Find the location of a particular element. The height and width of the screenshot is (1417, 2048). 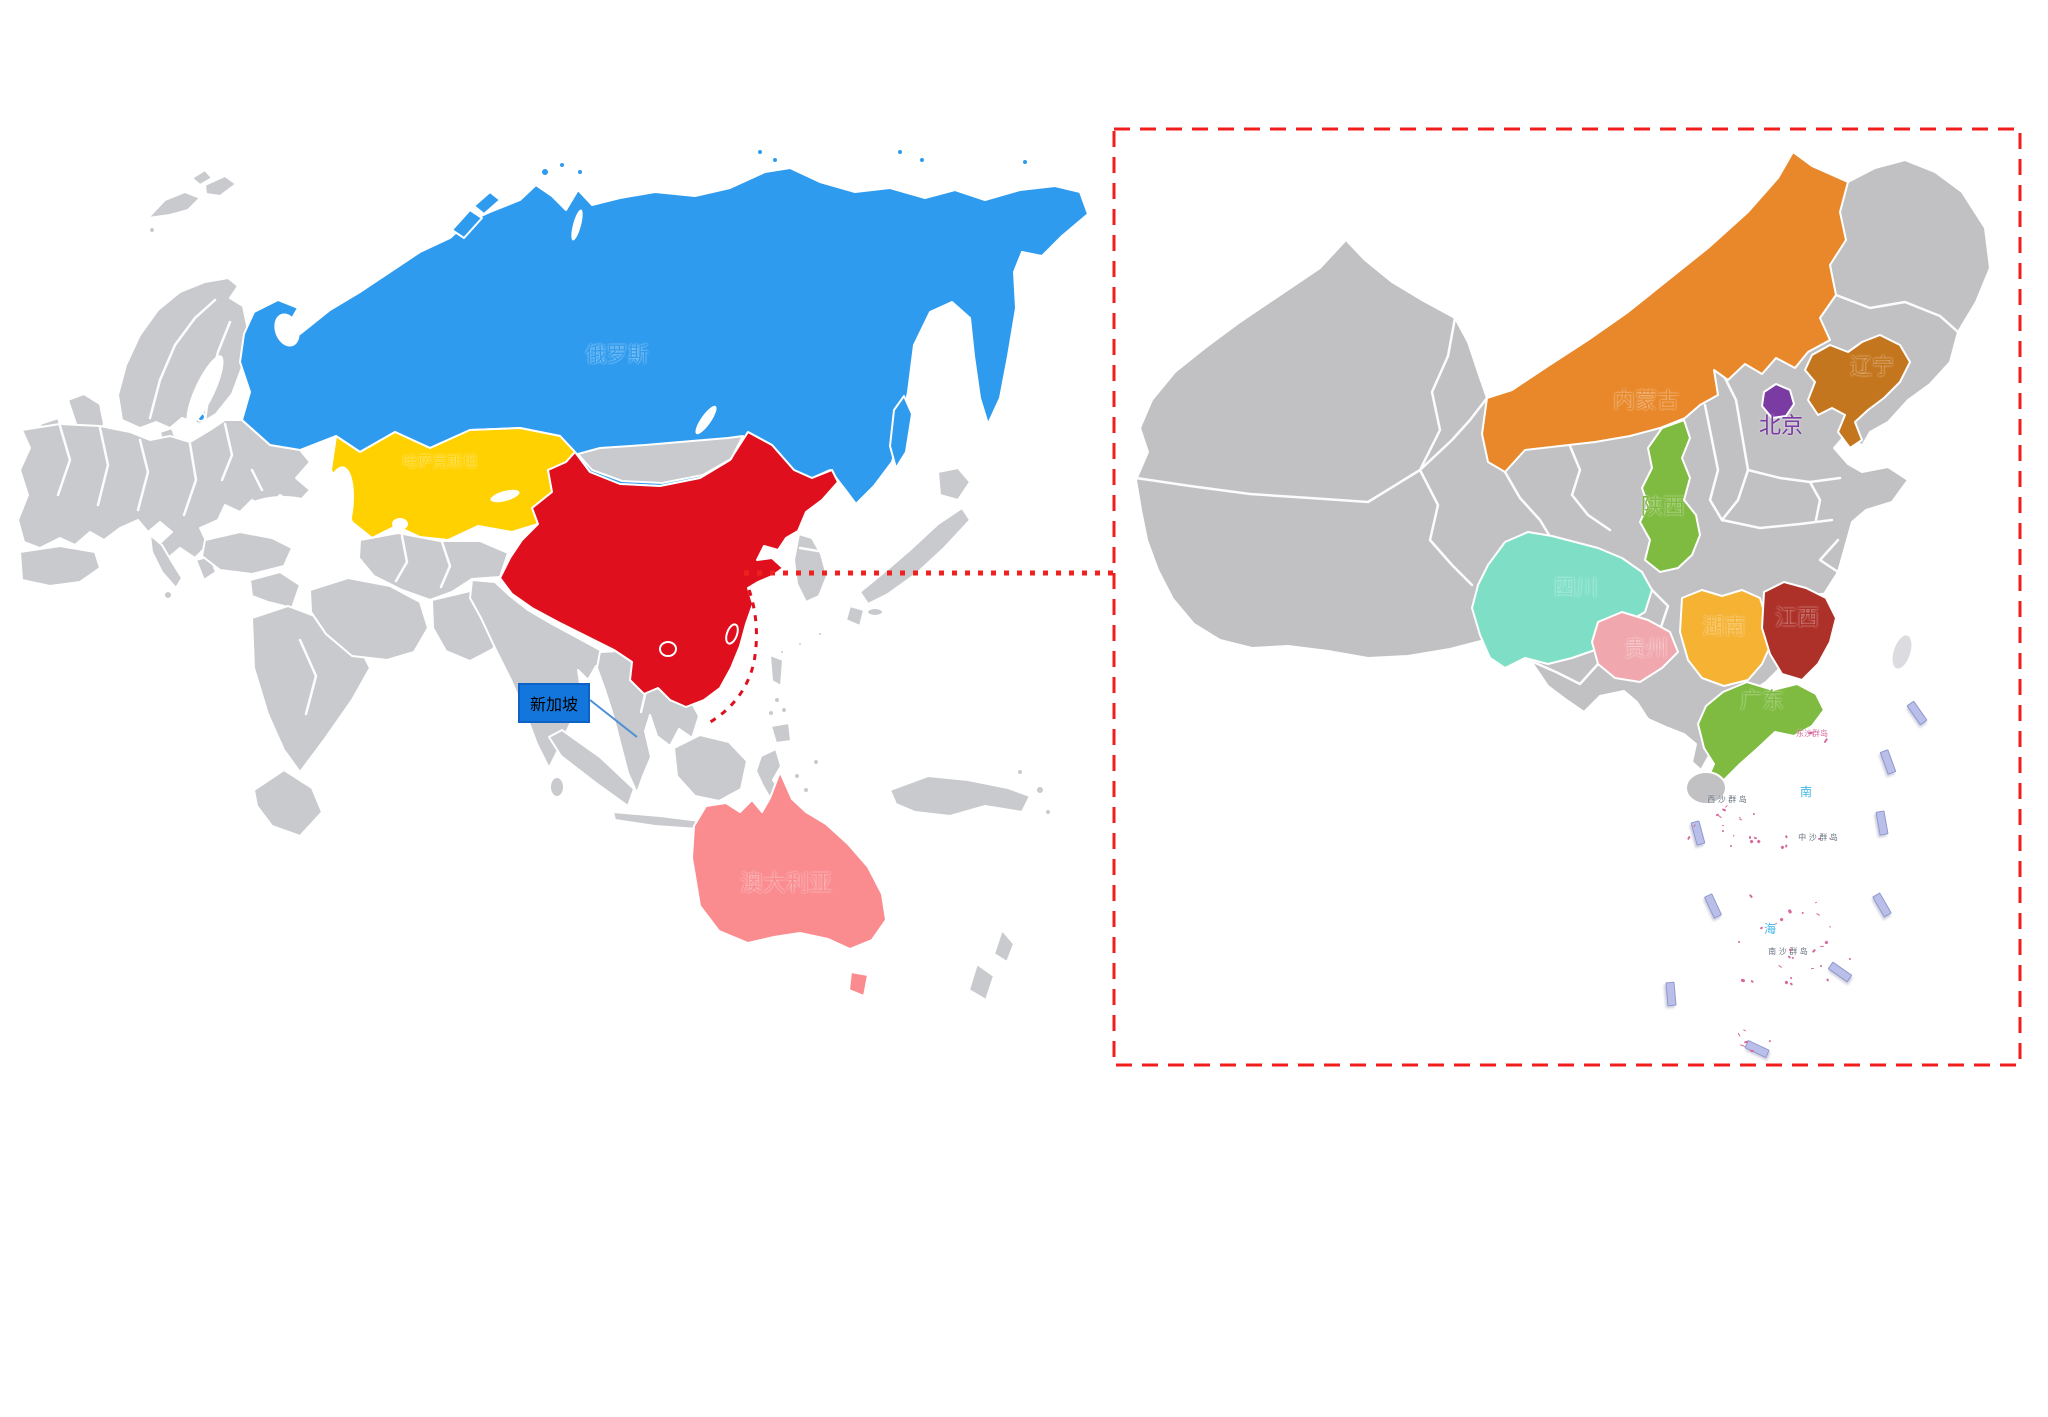

inset-hainan is located at coordinates (1706, 788).